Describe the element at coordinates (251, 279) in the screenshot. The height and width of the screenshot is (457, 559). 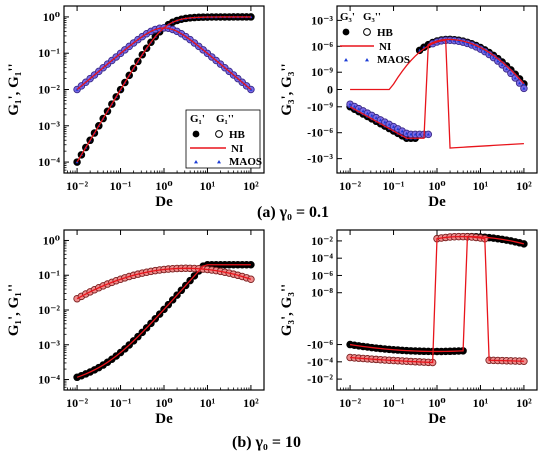
I see `b1-g1pp-hb-marker` at that location.